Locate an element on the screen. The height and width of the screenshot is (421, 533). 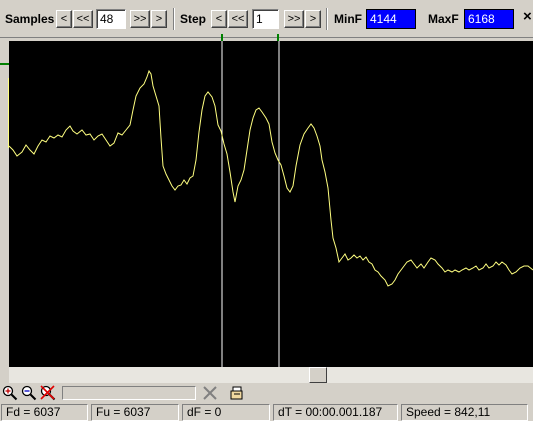
status-fu: Fu = 6037 is located at coordinates (135, 412).